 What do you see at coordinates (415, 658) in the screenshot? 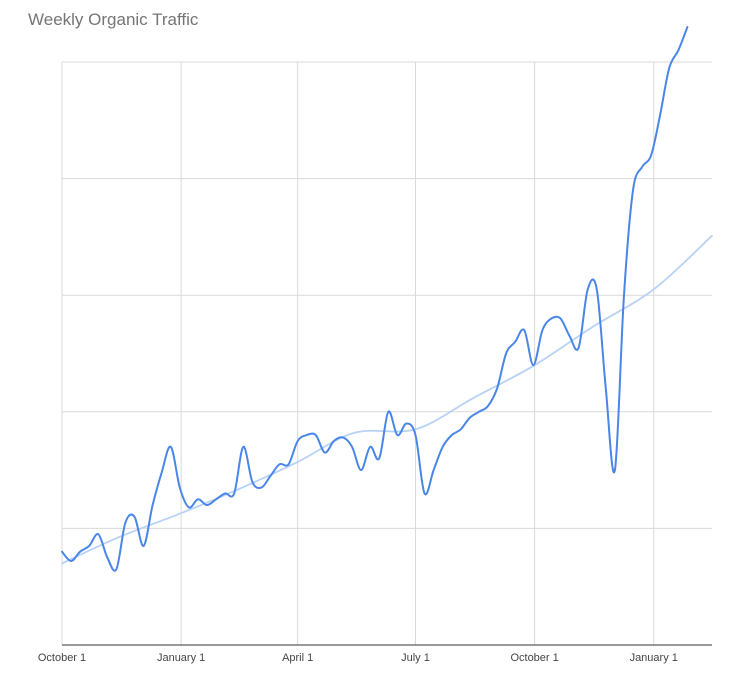
I see `x-tick-label: July 1` at bounding box center [415, 658].